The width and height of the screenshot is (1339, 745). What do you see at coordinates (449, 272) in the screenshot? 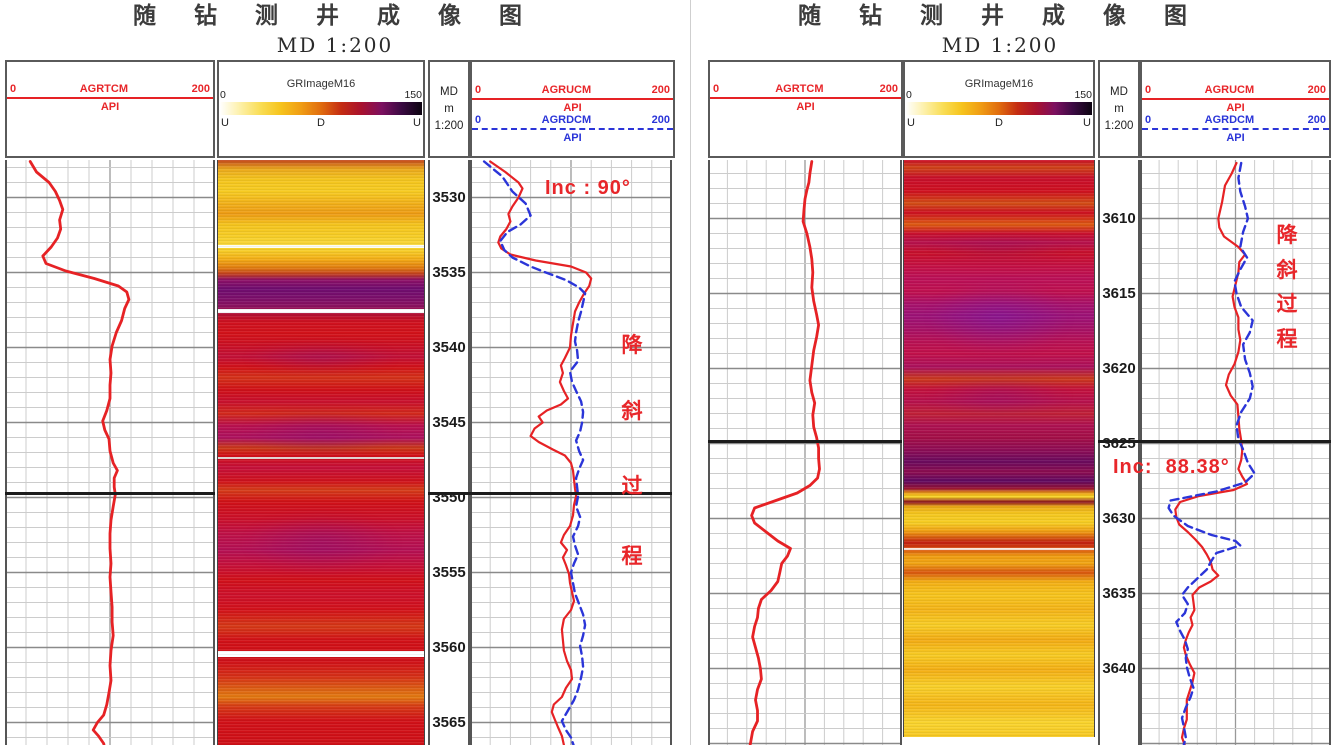
I see `depth-label: 3535` at bounding box center [449, 272].